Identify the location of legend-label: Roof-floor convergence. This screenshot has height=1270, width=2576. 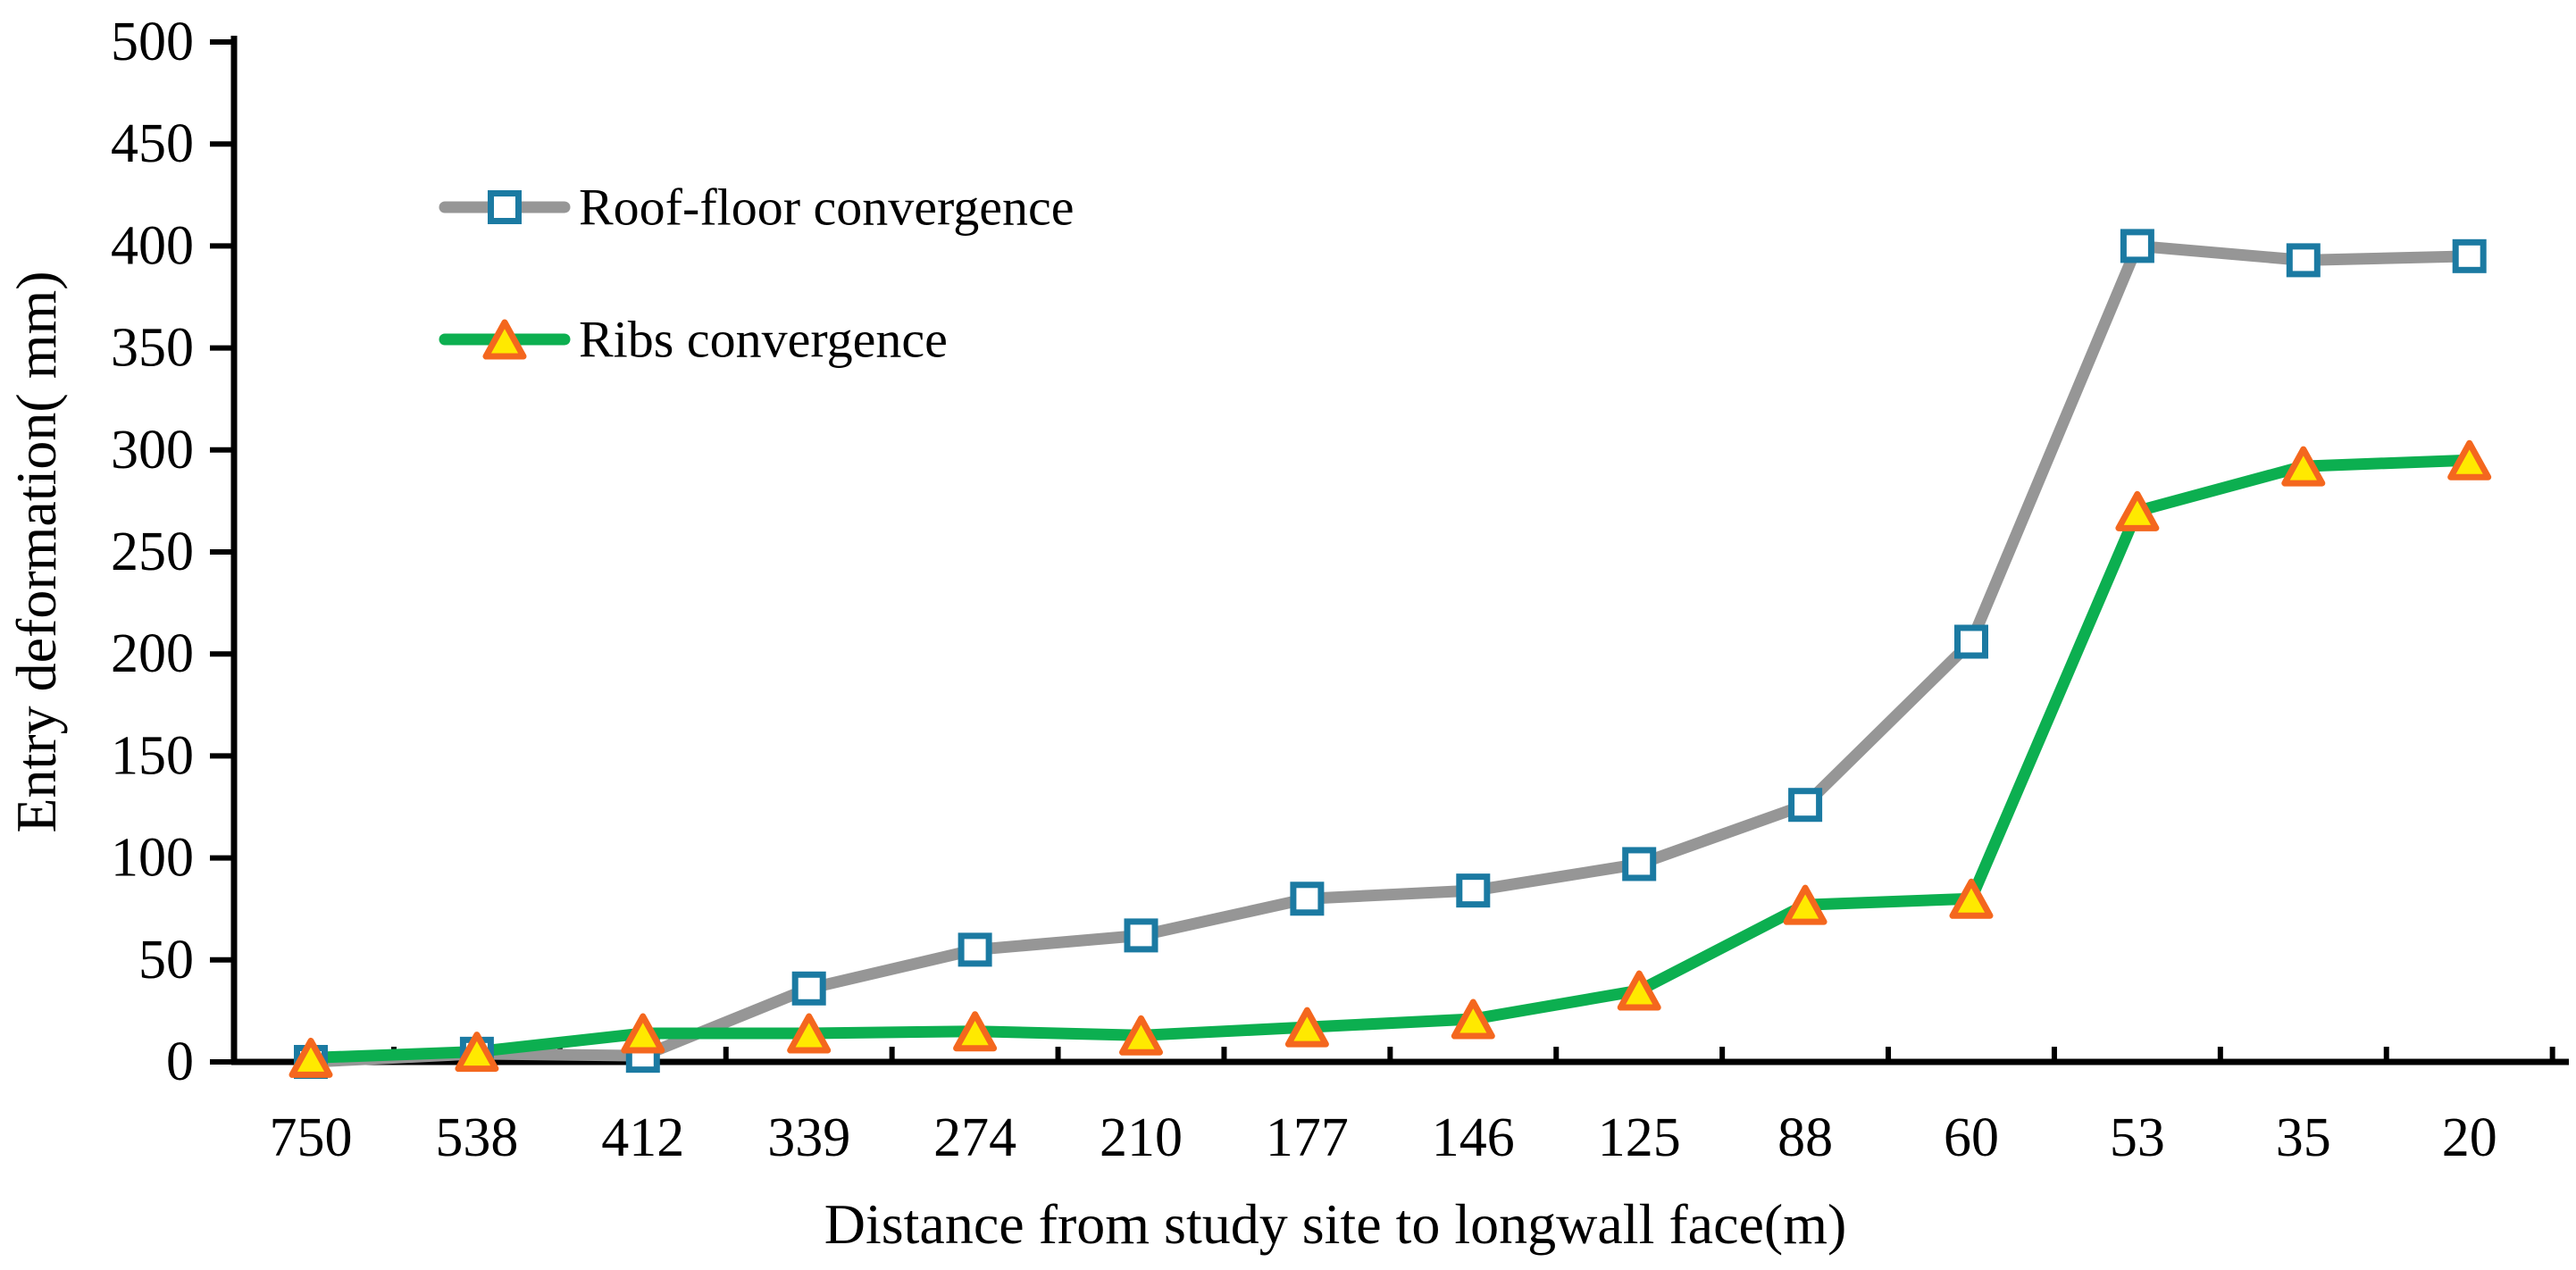
(827, 208).